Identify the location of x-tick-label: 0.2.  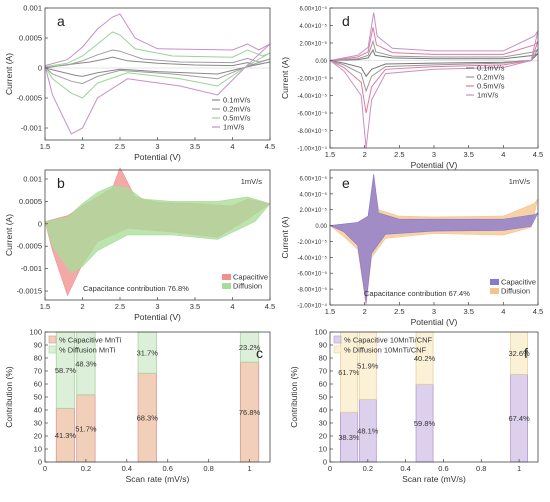
(368, 468).